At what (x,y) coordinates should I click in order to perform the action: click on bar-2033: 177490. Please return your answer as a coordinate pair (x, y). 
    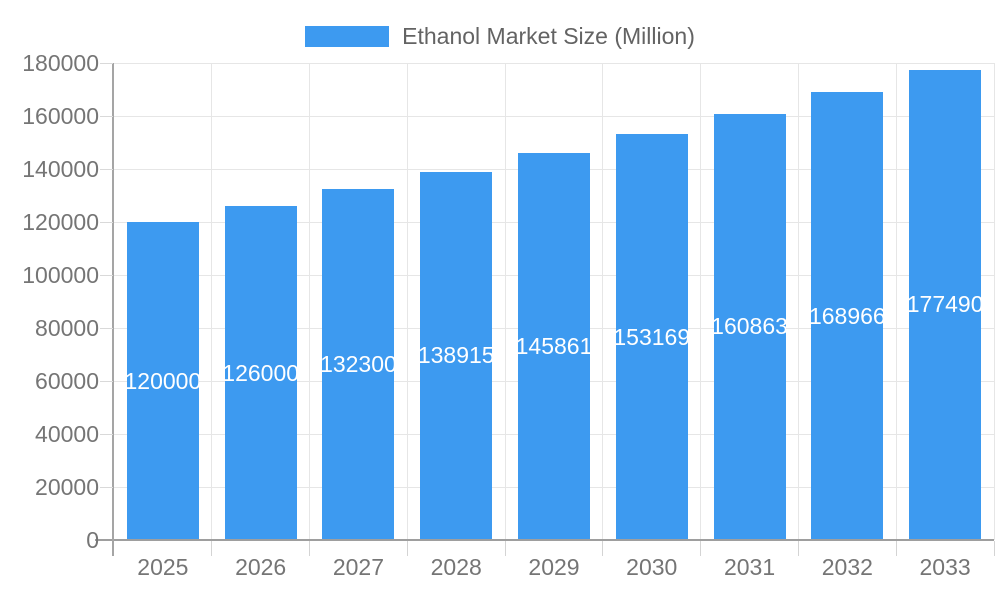
    Looking at the image, I should click on (945, 304).